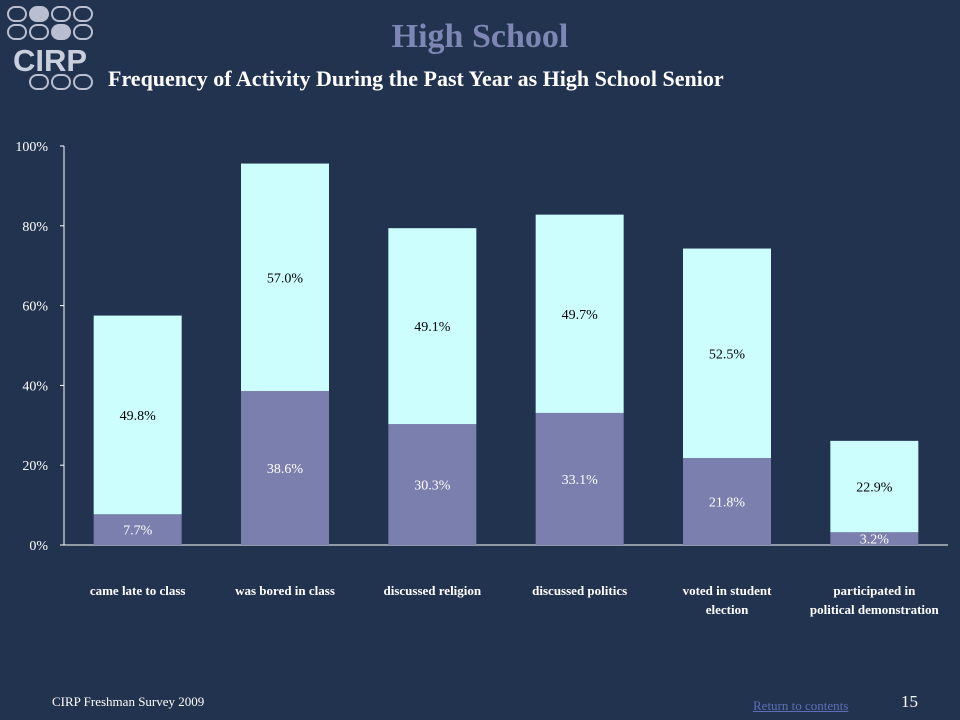  Describe the element at coordinates (38, 546) in the screenshot. I see `y-tick-label: 0%` at that location.